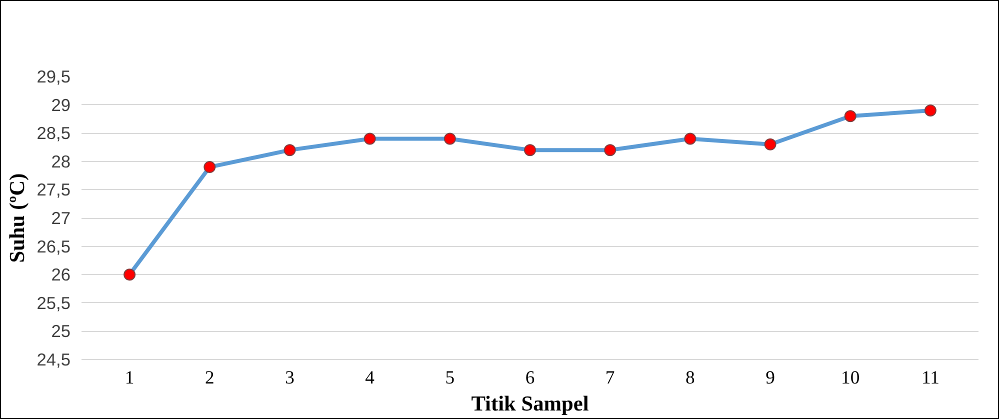 The image size is (999, 419). What do you see at coordinates (61, 274) in the screenshot?
I see `y-tick-label: 26` at bounding box center [61, 274].